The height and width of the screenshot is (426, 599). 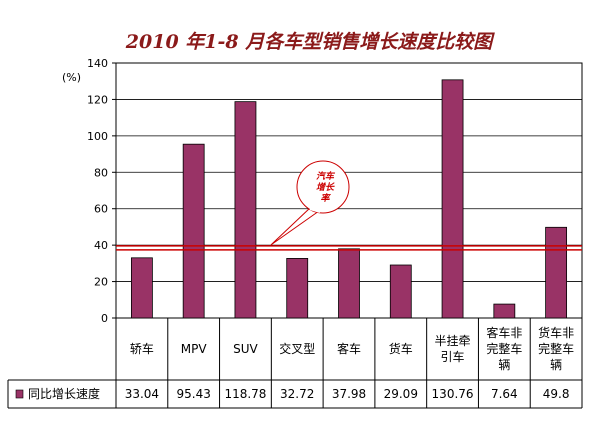 I want to click on y-tick-label: 0, so click(x=104, y=318).